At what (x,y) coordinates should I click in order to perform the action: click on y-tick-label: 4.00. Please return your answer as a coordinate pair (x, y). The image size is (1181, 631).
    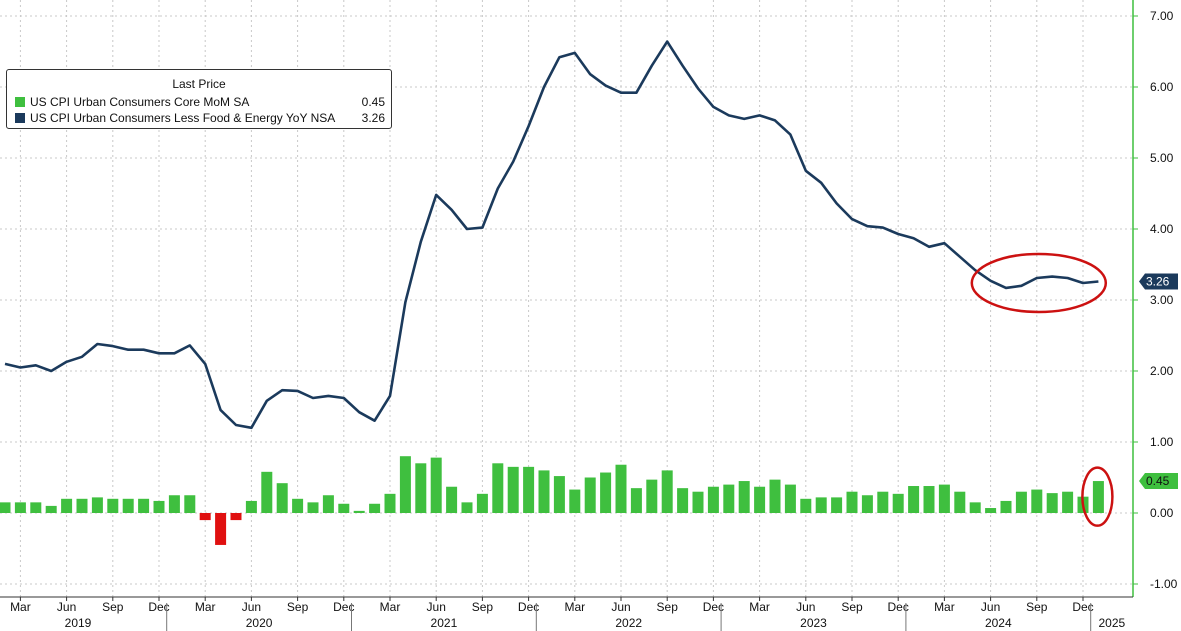
    Looking at the image, I should click on (1162, 229).